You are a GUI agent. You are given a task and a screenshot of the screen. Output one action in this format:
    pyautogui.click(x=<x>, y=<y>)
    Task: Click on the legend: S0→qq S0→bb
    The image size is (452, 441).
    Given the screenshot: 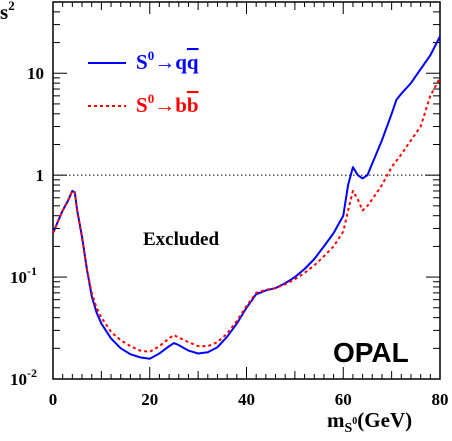 What is the action you would take?
    pyautogui.click(x=143, y=82)
    